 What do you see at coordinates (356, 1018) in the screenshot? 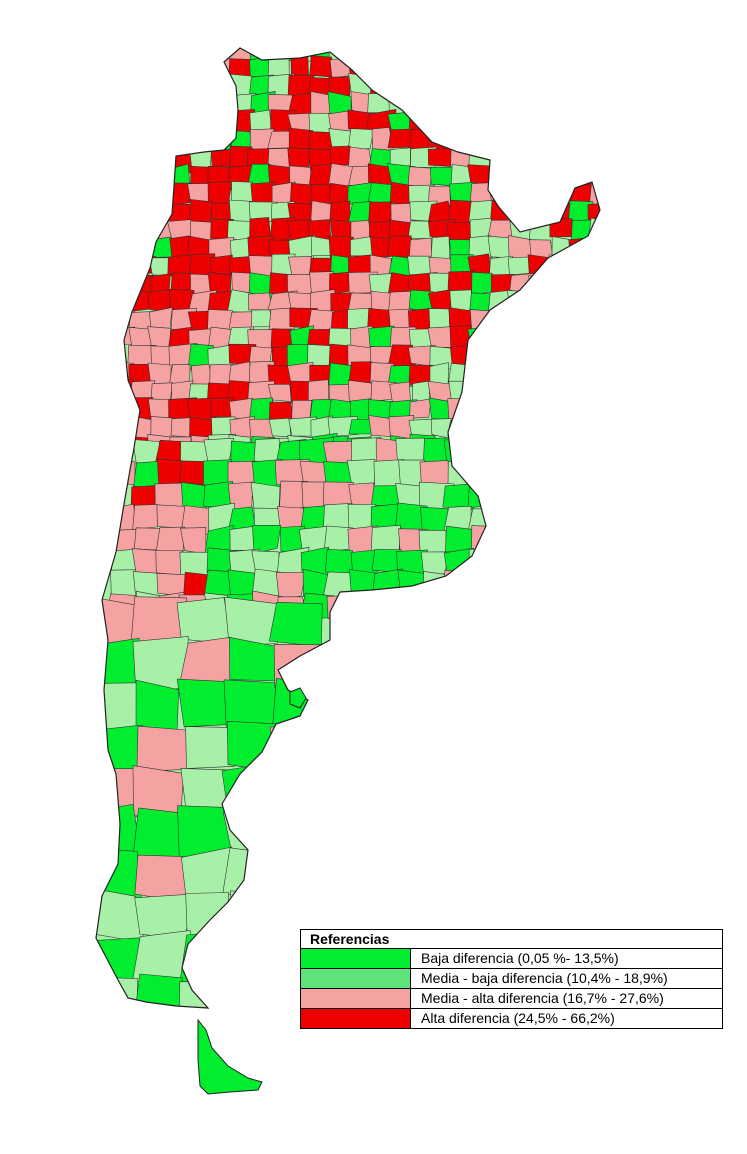
I see `legend-swatch-alta` at bounding box center [356, 1018].